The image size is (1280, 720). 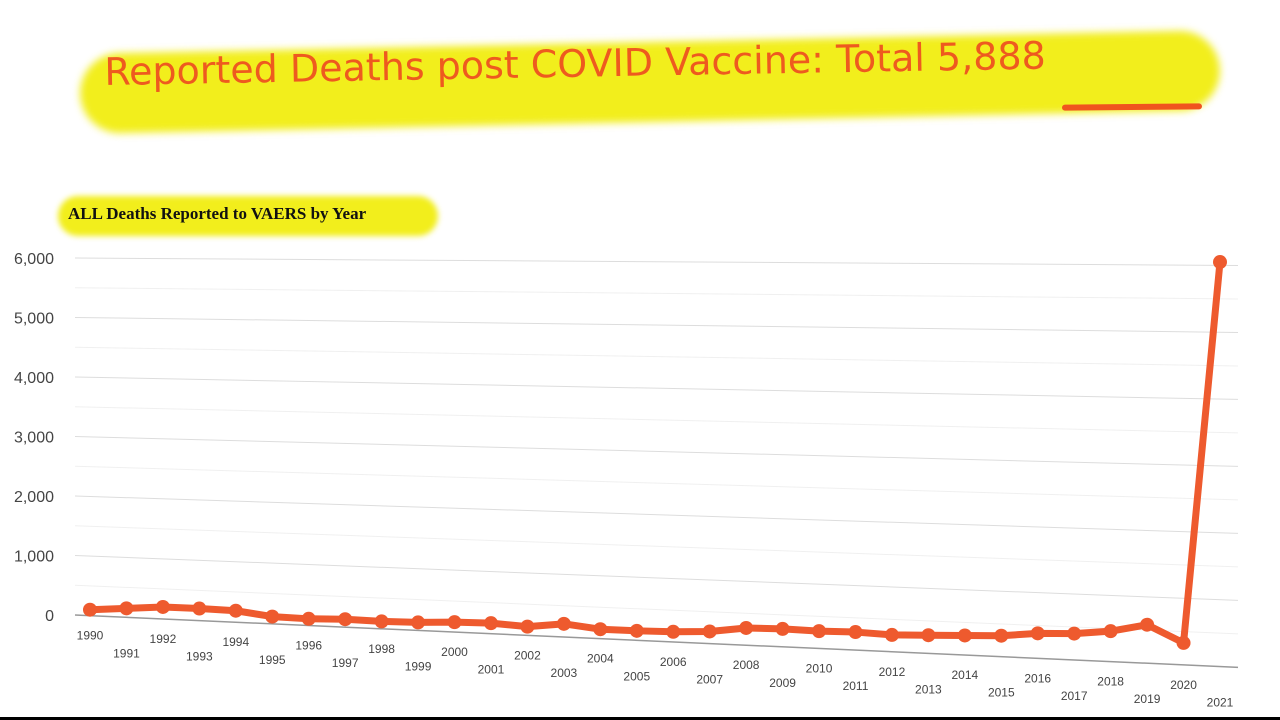 What do you see at coordinates (454, 652) in the screenshot?
I see `x-tick-label: 2000` at bounding box center [454, 652].